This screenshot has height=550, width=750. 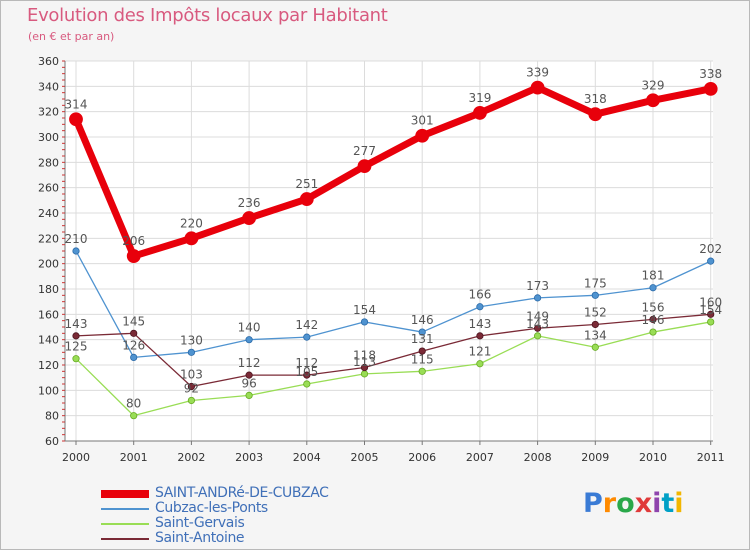 What do you see at coordinates (48, 162) in the screenshot?
I see `y-tick-label: 280` at bounding box center [48, 162].